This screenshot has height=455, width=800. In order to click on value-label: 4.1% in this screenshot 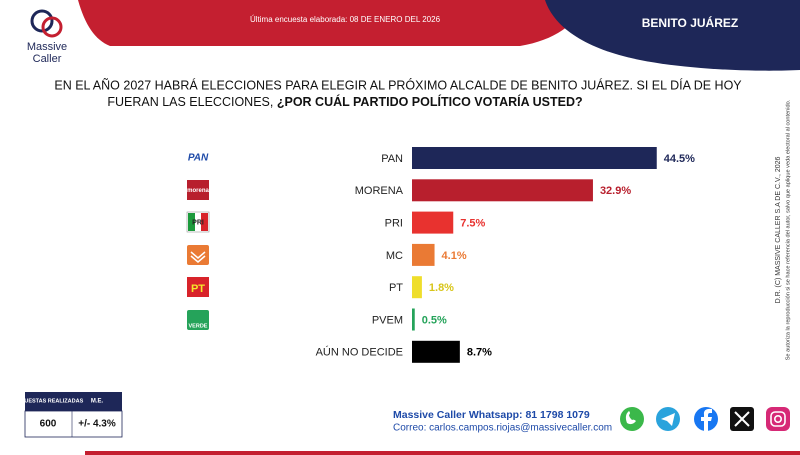, I will do `click(454, 256)`.